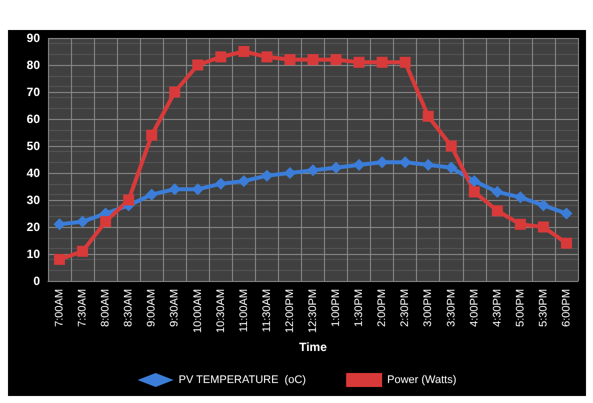 The height and width of the screenshot is (403, 593). Describe the element at coordinates (382, 308) in the screenshot. I see `x-tick-label: 2:00PM` at that location.